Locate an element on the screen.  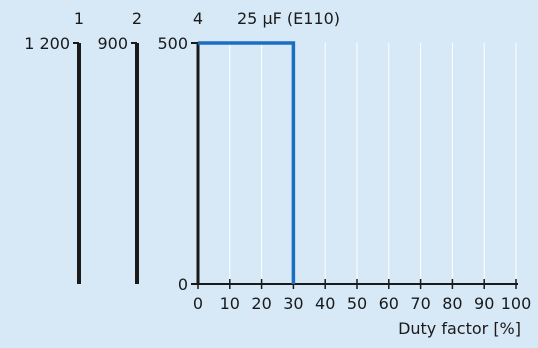
x-tick-label-7: 70 is located at coordinates (420, 303).